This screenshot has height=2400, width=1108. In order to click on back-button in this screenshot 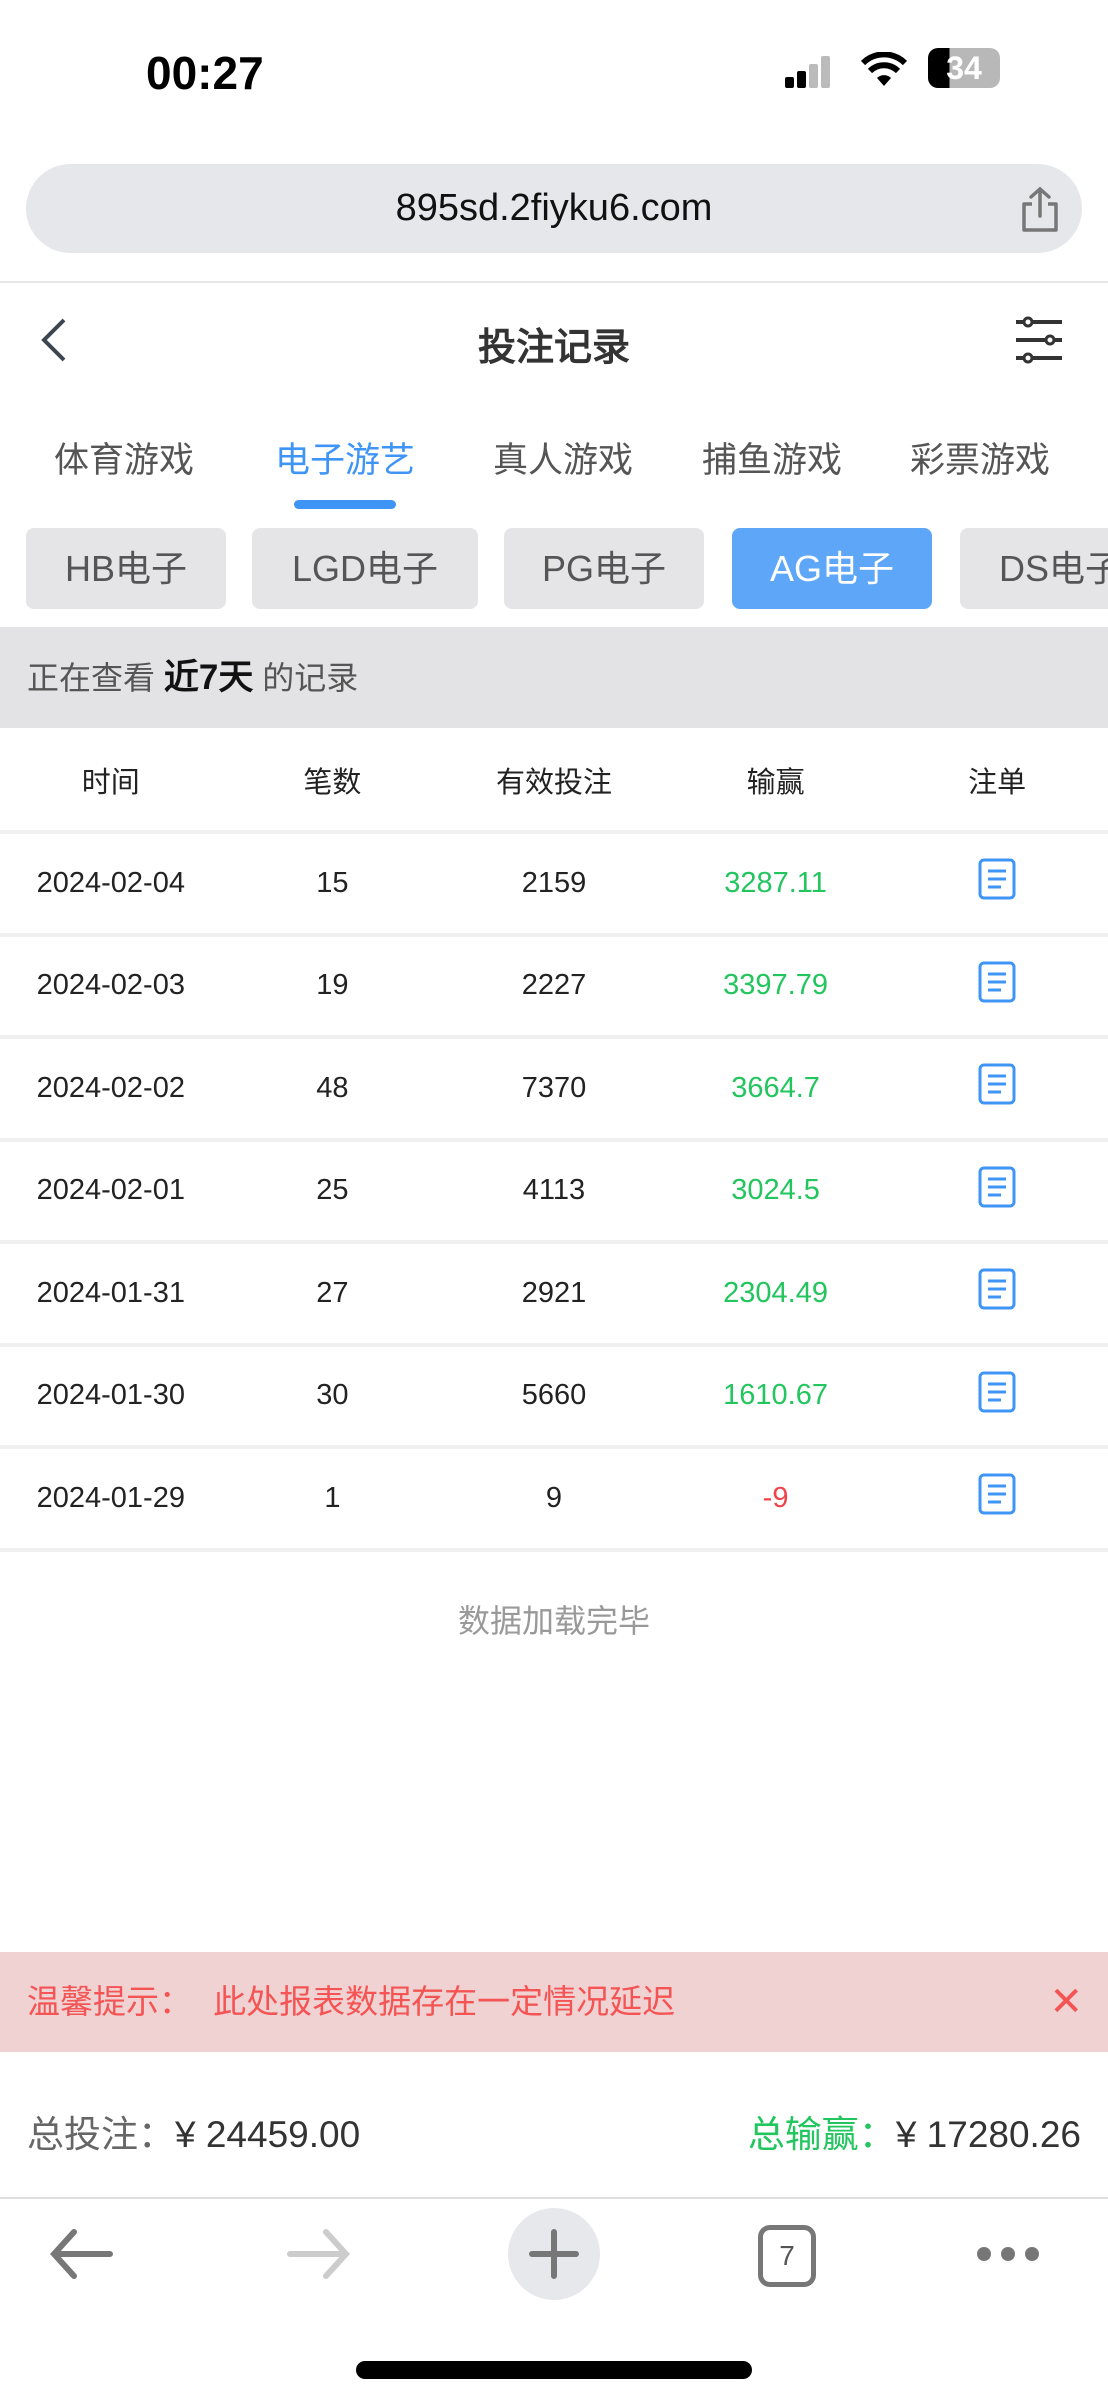, I will do `click(54, 342)`.